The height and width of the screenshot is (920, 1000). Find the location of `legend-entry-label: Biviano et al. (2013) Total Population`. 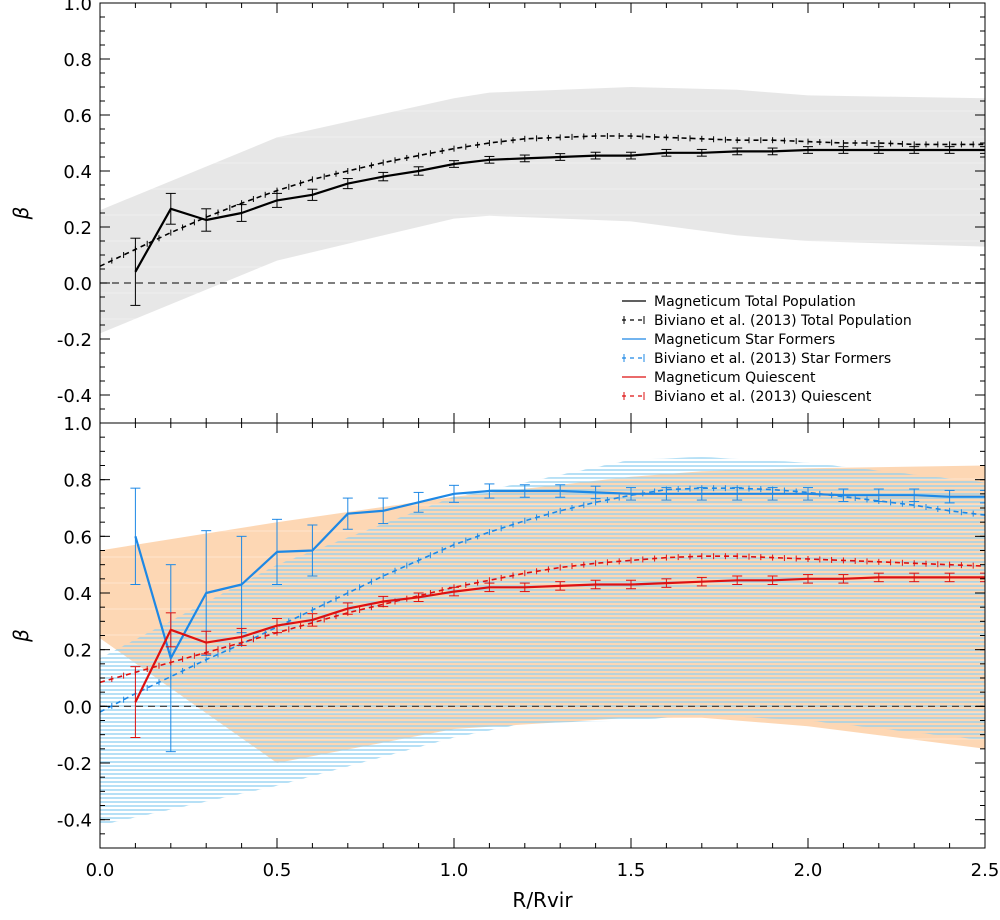

legend-entry-label: Biviano et al. (2013) Total Population is located at coordinates (783, 321).